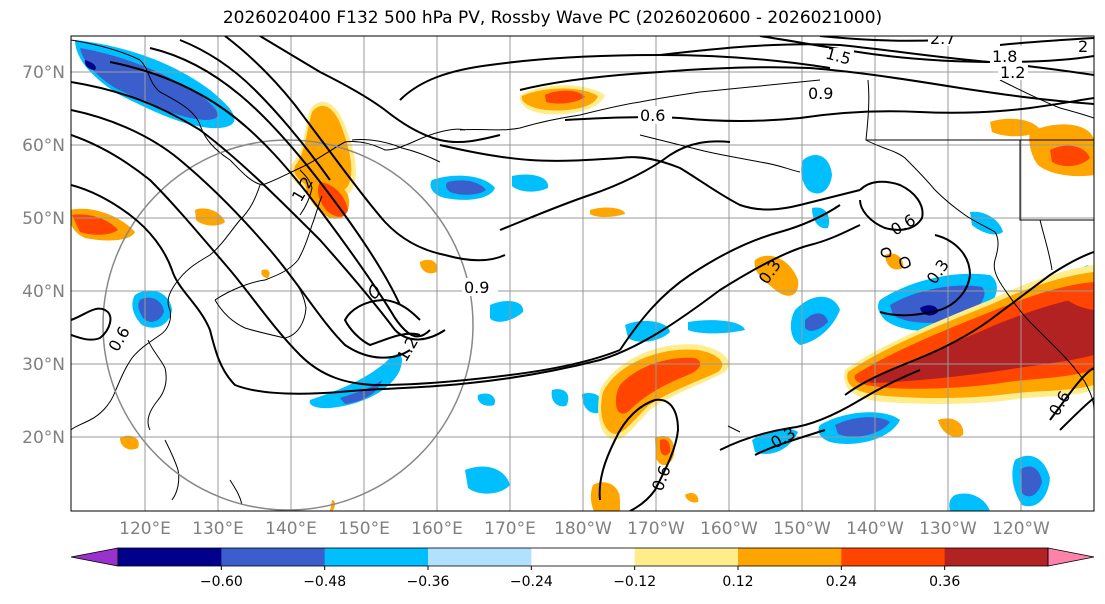 This screenshot has height=604, width=1105. What do you see at coordinates (948, 529) in the screenshot?
I see `lon-label: 130°W` at bounding box center [948, 529].